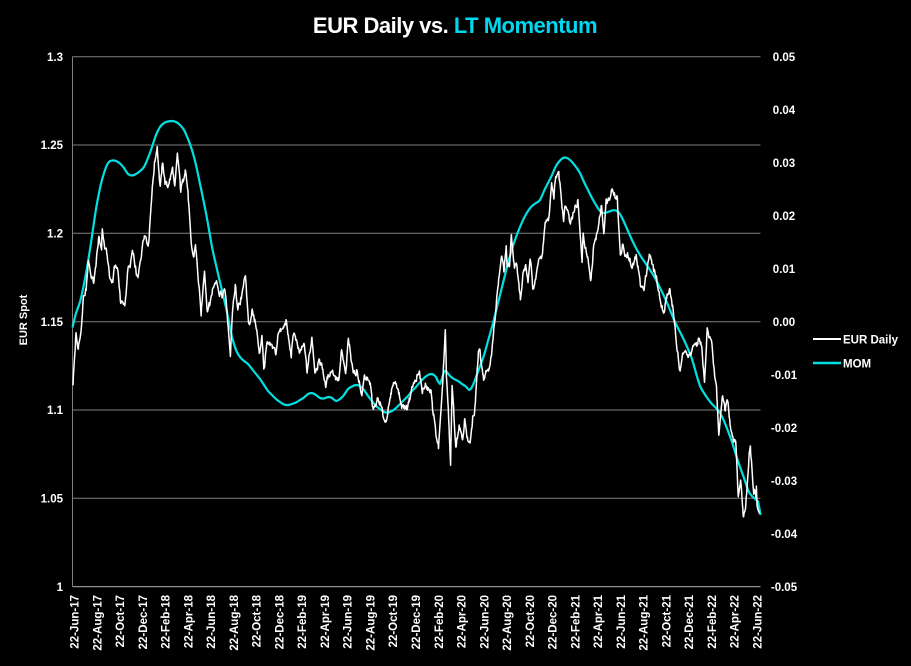 This screenshot has width=911, height=666. Describe the element at coordinates (98, 623) in the screenshot. I see `svg-text: 22-Aug-17` at that location.